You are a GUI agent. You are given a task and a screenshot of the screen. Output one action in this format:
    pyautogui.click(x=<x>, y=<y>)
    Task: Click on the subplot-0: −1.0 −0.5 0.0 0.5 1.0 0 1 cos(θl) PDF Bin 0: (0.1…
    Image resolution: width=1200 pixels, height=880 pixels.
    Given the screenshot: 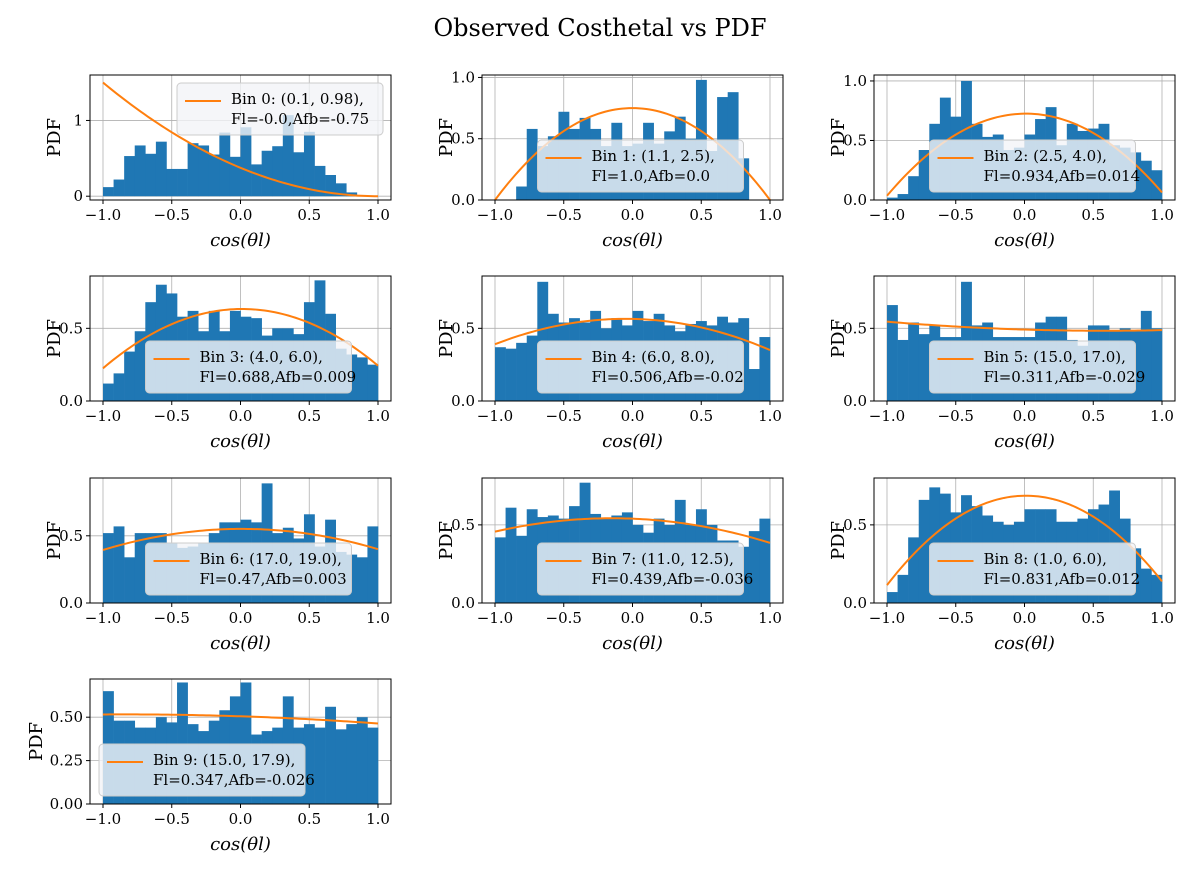 What is the action you would take?
    pyautogui.click(x=218, y=162)
    